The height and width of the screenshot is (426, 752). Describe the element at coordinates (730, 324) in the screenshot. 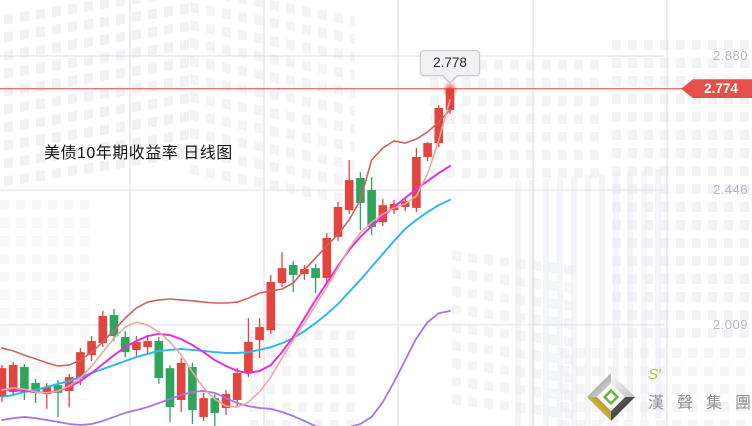

I see `y-axis-label: 2.009` at that location.